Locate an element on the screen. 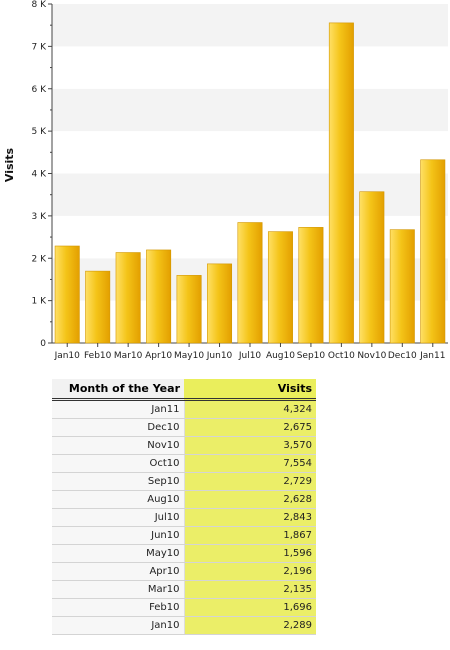 This screenshot has height=650, width=450. month-cell: Sep10 is located at coordinates (118, 481).